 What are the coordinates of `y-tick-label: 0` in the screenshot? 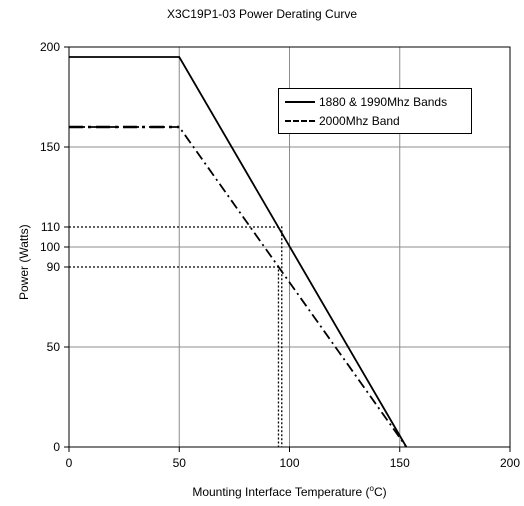 It's located at (56, 447).